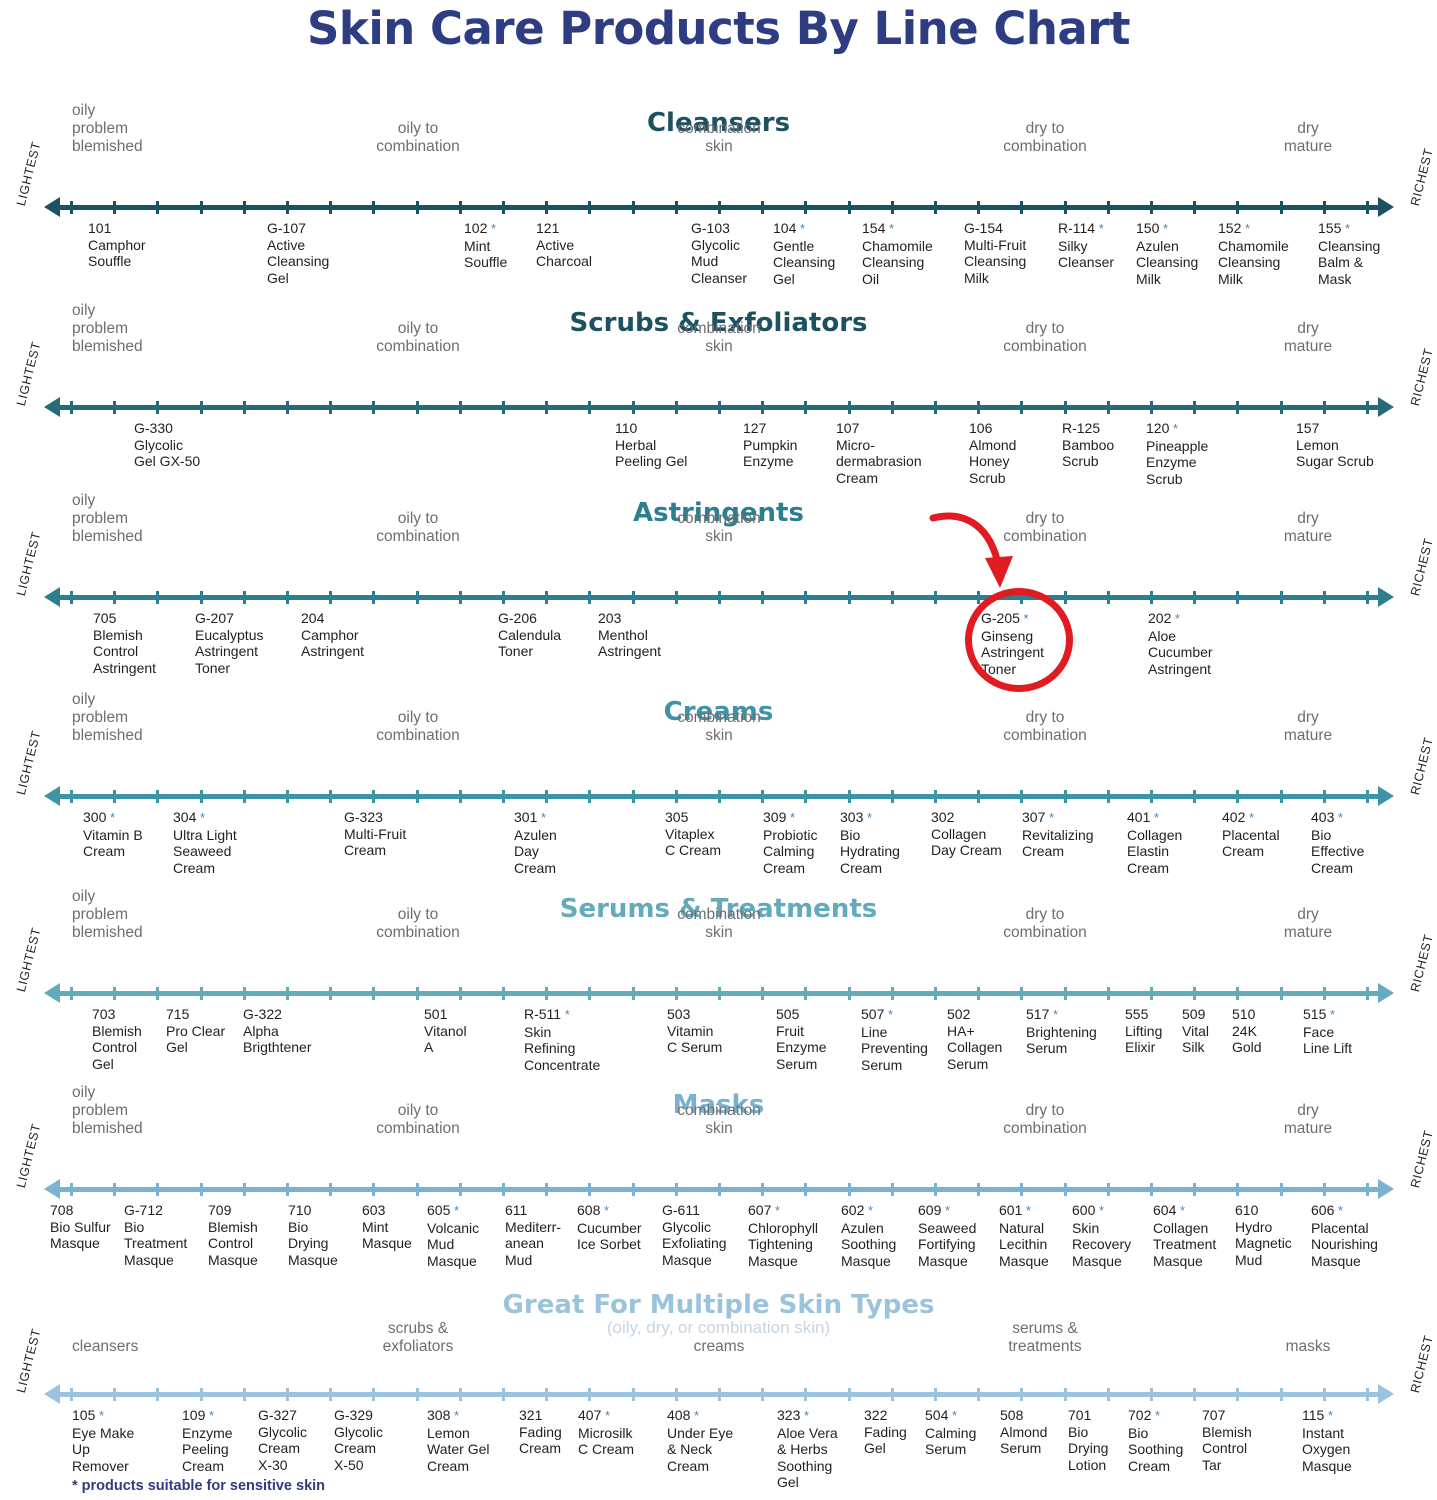 Image resolution: width=1437 pixels, height=1500 pixels. Describe the element at coordinates (1143, 1031) in the screenshot. I see `product-entry: 555 Lifting Elixir` at that location.